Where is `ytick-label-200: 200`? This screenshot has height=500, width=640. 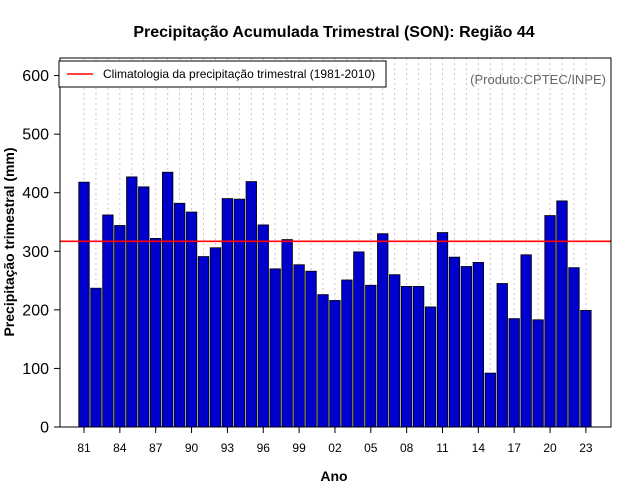 ytick-label-200: 200 is located at coordinates (35, 310).